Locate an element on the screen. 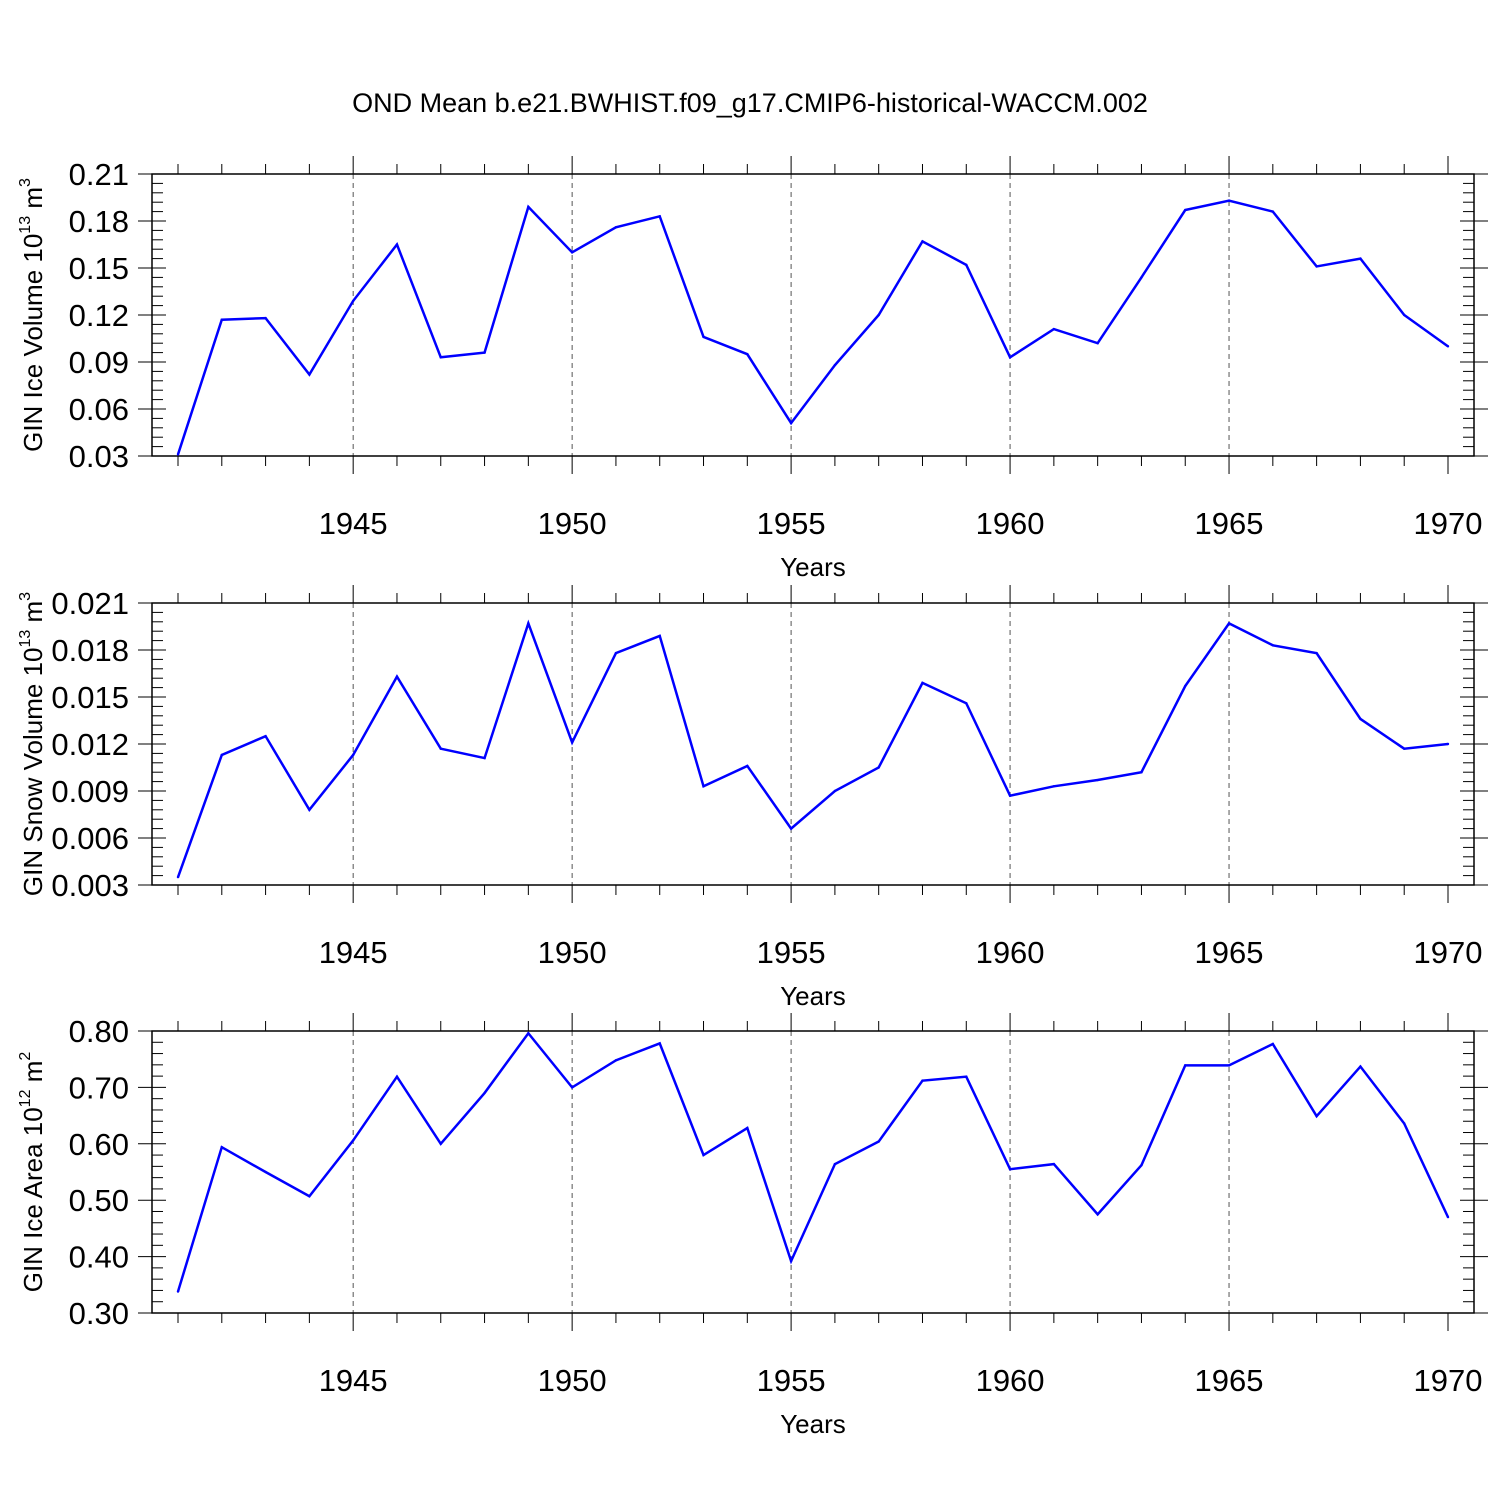 This screenshot has width=1500, height=1500. series-line-ice-area is located at coordinates (813, 1161).